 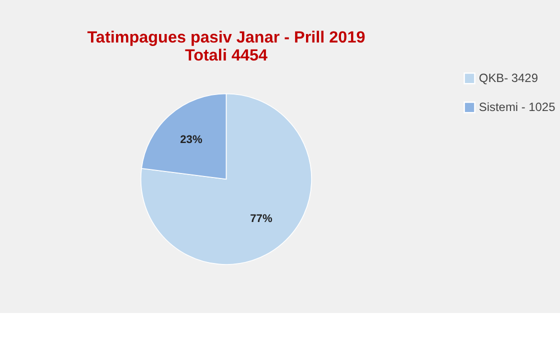 I want to click on data-label: 77%, so click(x=261, y=219).